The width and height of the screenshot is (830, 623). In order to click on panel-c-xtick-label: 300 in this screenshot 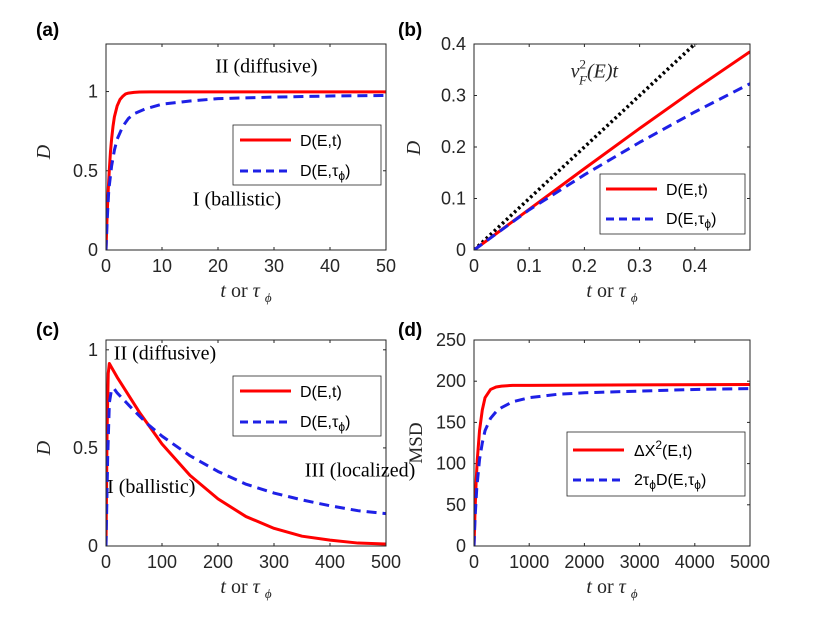, I will do `click(274, 562)`.